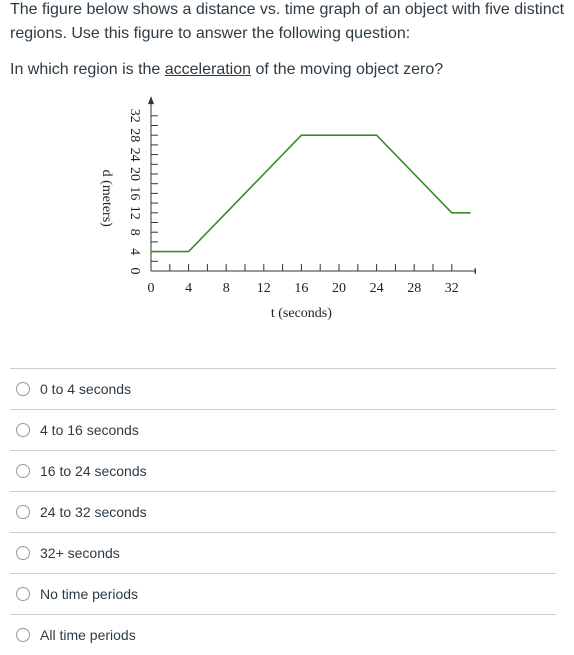 The image size is (574, 655). What do you see at coordinates (452, 288) in the screenshot?
I see `x-tick-label: 32` at bounding box center [452, 288].